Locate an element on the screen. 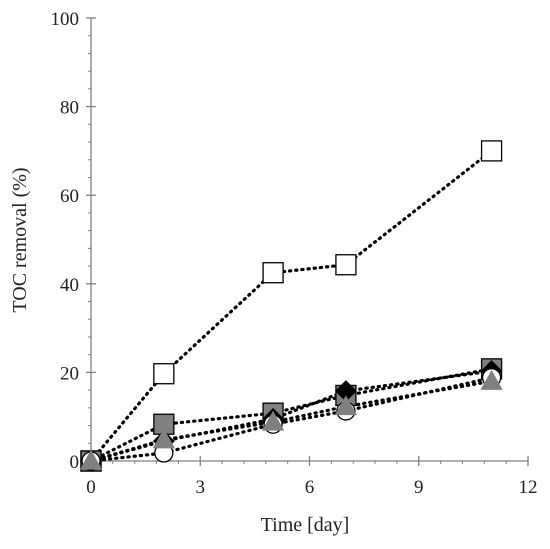 This screenshot has height=549, width=550. x-tick-label: 3 is located at coordinates (201, 487).